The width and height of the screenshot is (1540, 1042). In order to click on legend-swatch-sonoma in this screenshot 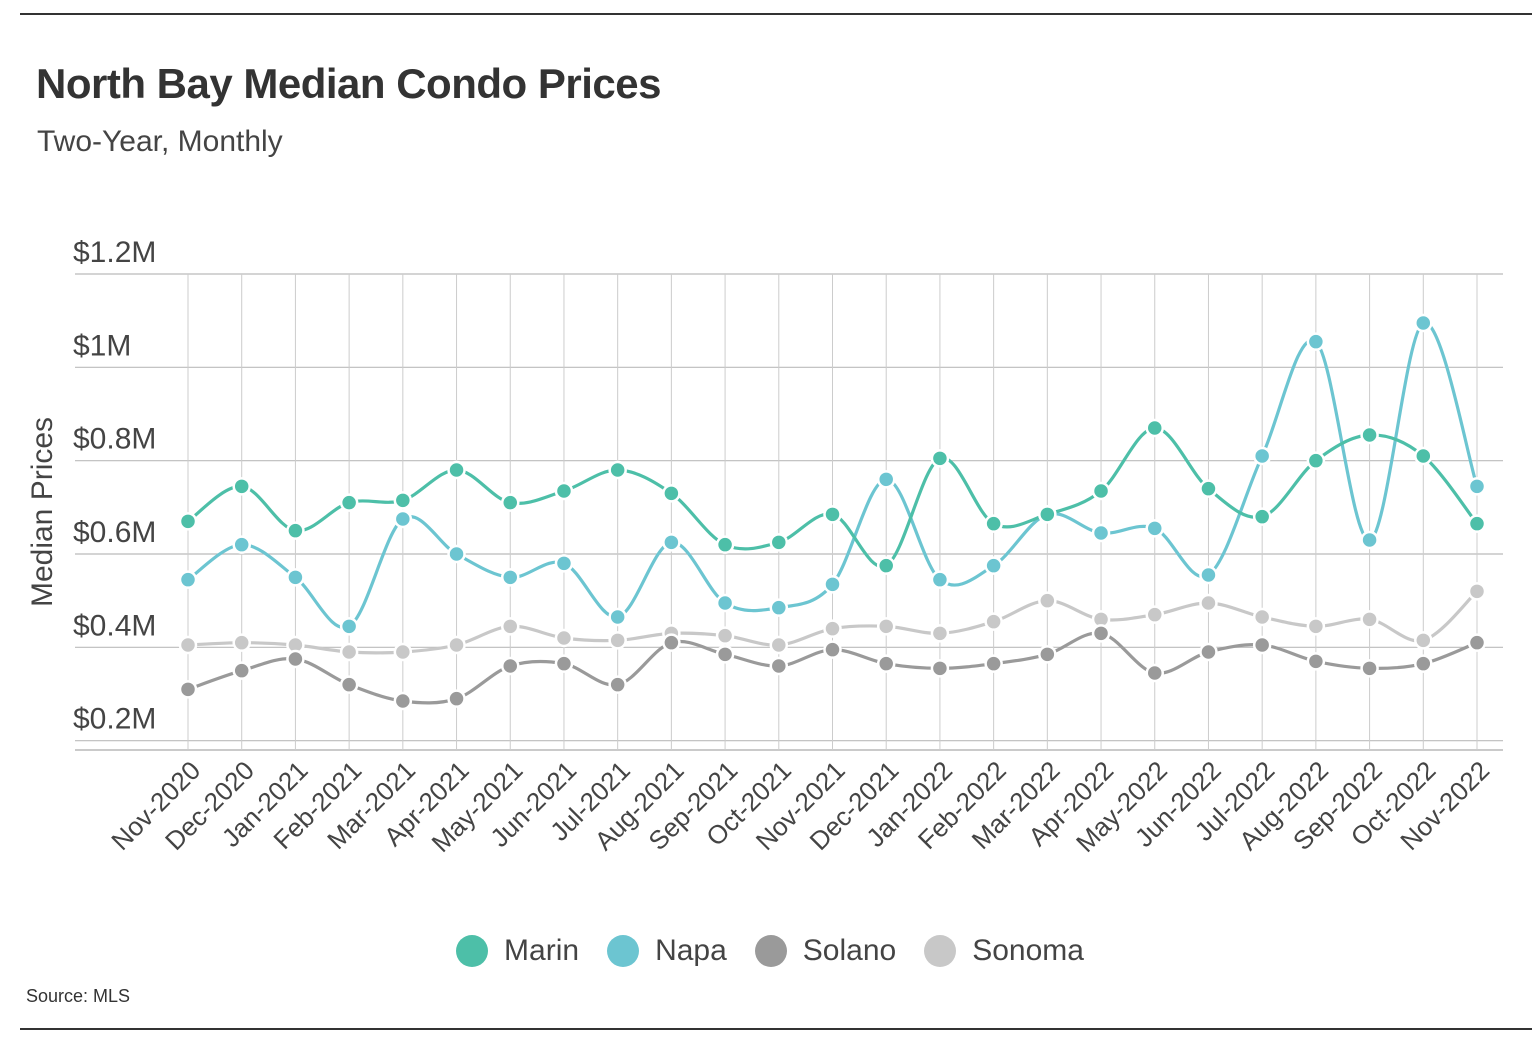, I will do `click(940, 951)`.